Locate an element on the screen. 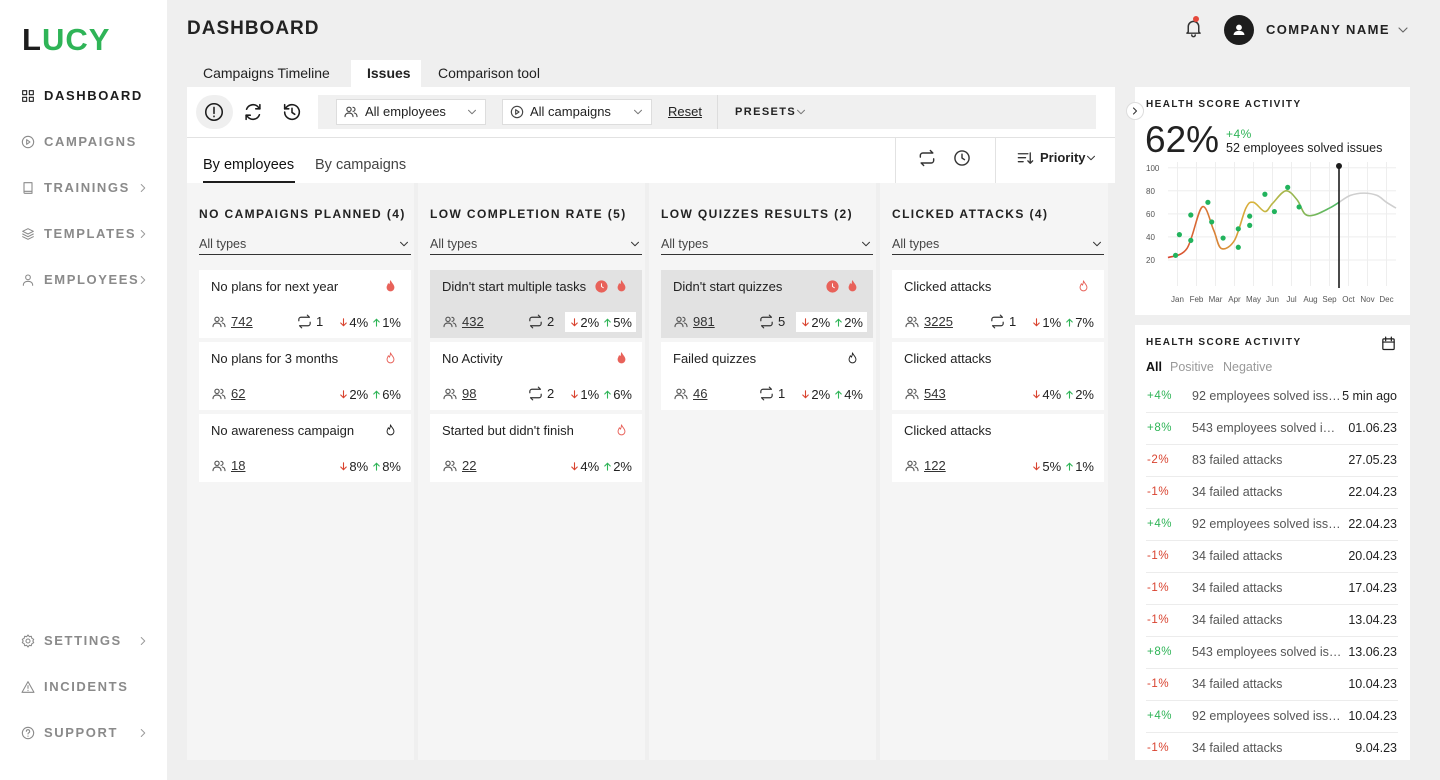  reset-button: Reset is located at coordinates (685, 111).